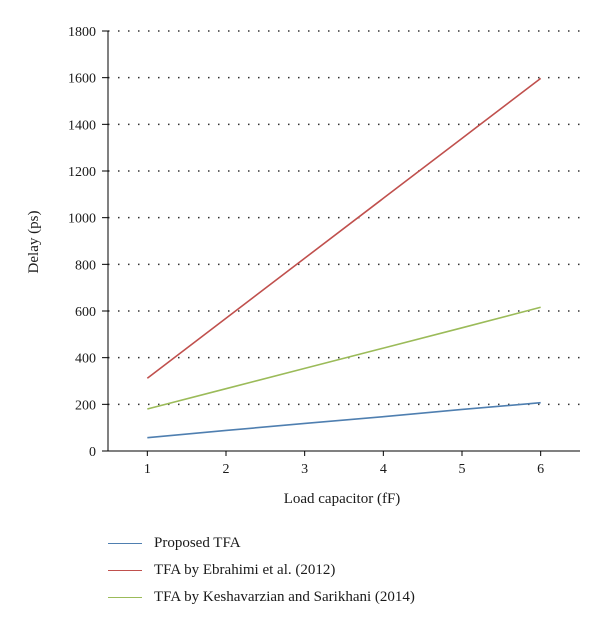  What do you see at coordinates (82, 79) in the screenshot?
I see `y-tick-label: 1600` at bounding box center [82, 79].